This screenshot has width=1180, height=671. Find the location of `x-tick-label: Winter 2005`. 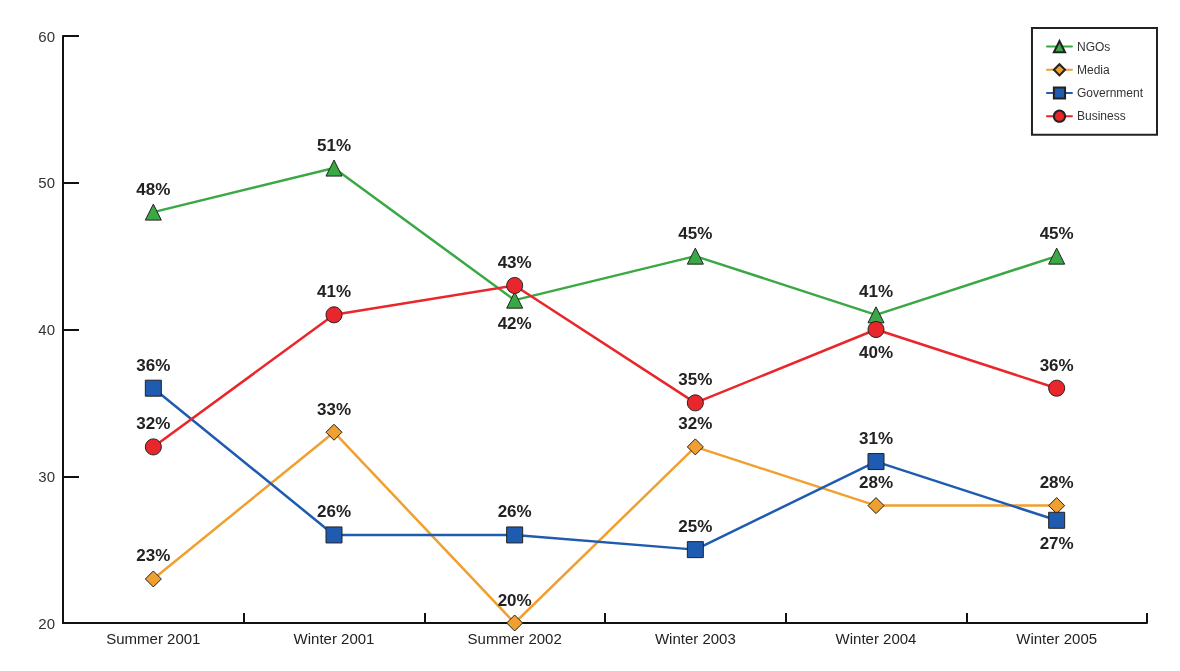

x-tick-label: Winter 2005 is located at coordinates (1057, 638).